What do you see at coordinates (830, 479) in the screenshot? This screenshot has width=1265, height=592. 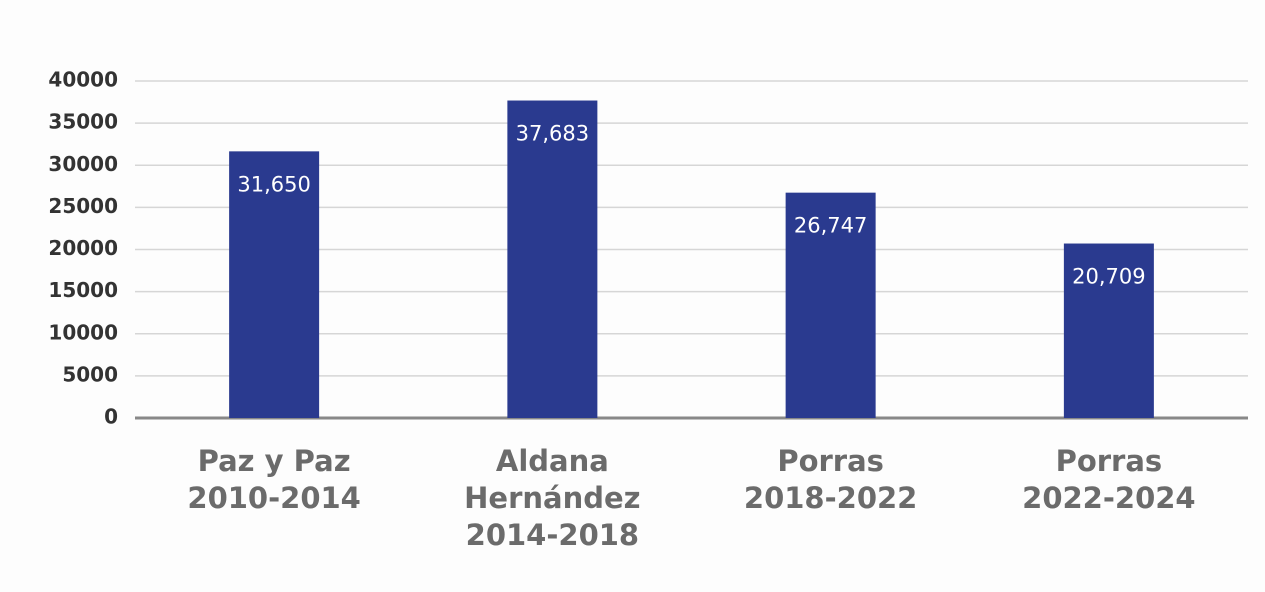 I see `x-tick-label: Porras 2018-2022` at bounding box center [830, 479].